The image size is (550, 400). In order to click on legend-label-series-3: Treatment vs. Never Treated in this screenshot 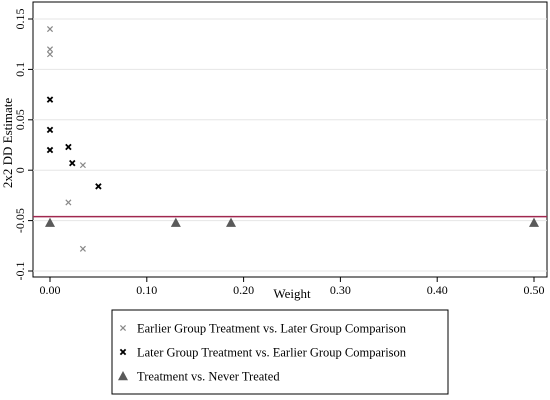, I will do `click(208, 377)`.